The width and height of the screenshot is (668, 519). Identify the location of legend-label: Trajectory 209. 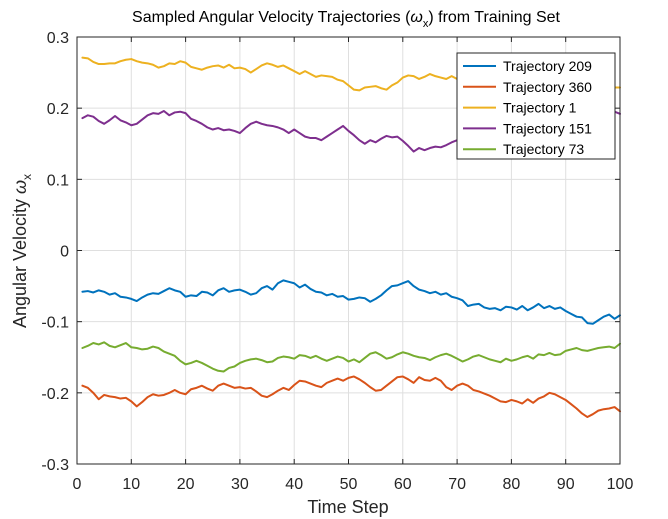
(547, 66).